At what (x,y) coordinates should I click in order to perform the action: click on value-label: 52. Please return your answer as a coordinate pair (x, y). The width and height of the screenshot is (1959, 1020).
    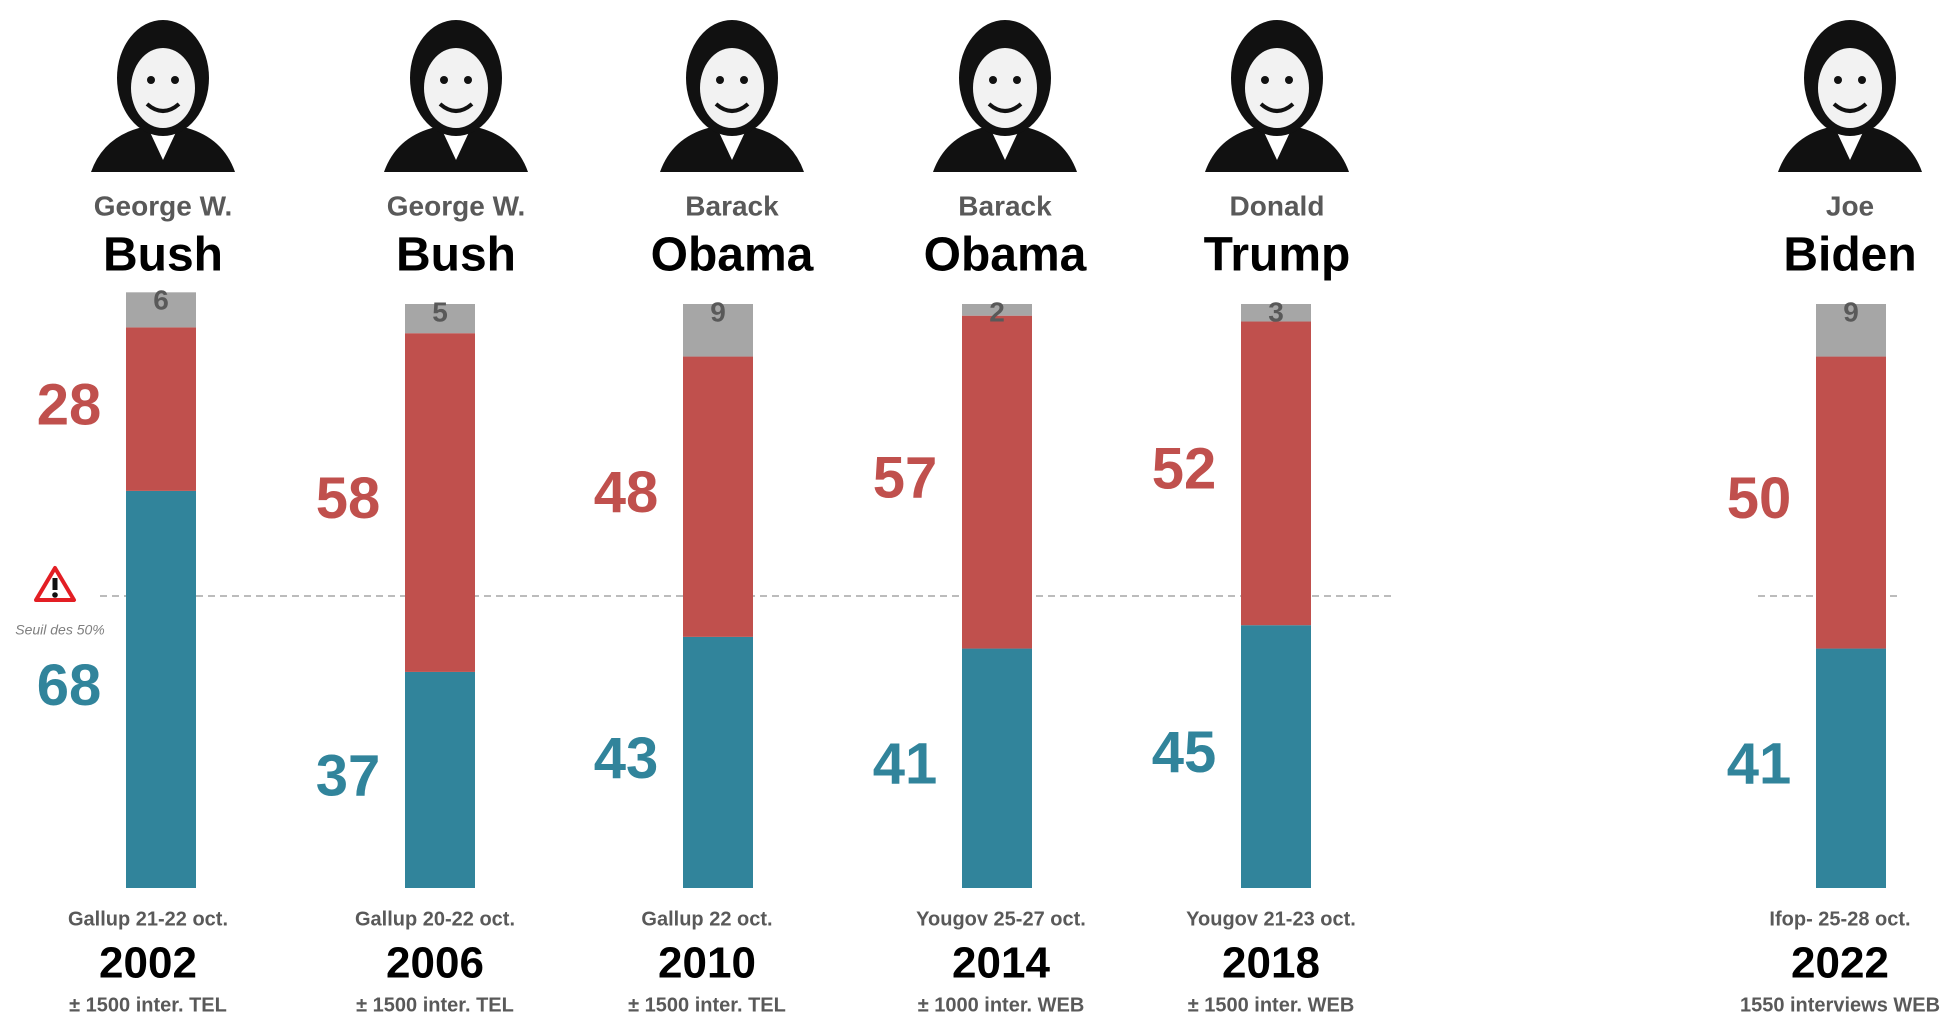
    Looking at the image, I should click on (1184, 469).